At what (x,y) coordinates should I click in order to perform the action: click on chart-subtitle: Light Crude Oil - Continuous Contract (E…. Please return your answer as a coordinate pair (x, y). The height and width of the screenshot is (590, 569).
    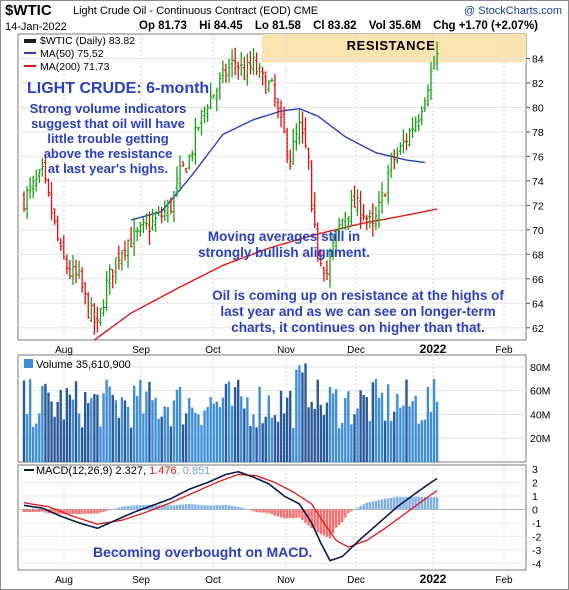
    Looking at the image, I should click on (196, 11).